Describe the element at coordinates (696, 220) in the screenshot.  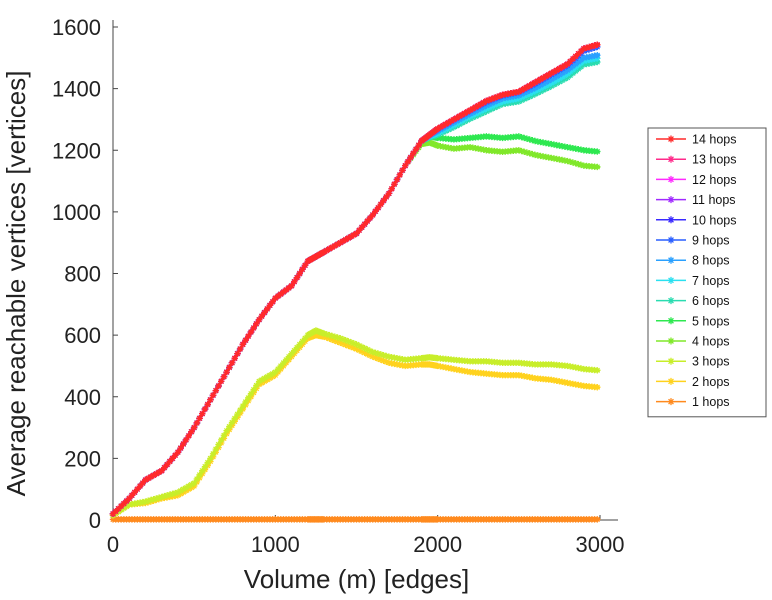
I see `legend-item: 10 hops` at that location.